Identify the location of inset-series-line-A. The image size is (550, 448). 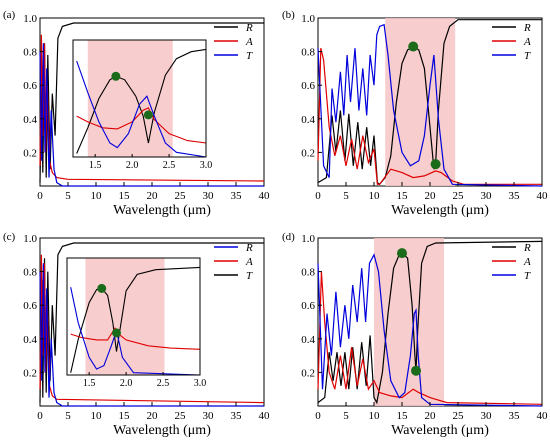
(141, 125).